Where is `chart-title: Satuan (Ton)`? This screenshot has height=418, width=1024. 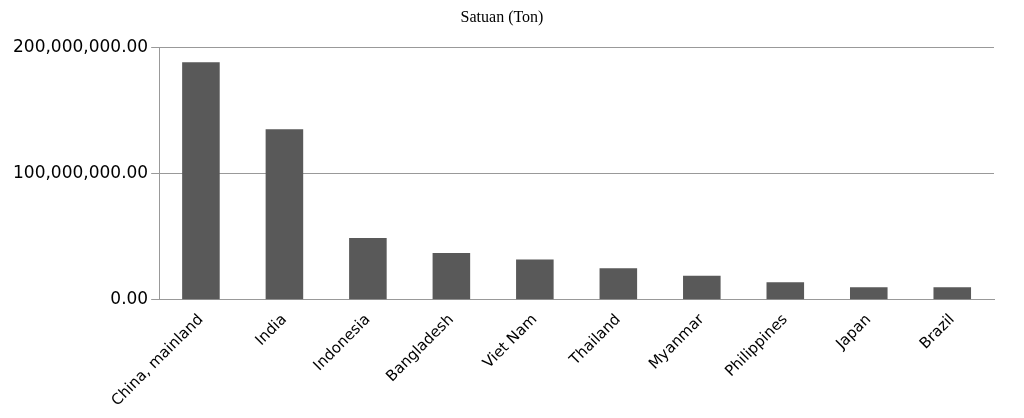
chart-title: Satuan (Ton) is located at coordinates (502, 16).